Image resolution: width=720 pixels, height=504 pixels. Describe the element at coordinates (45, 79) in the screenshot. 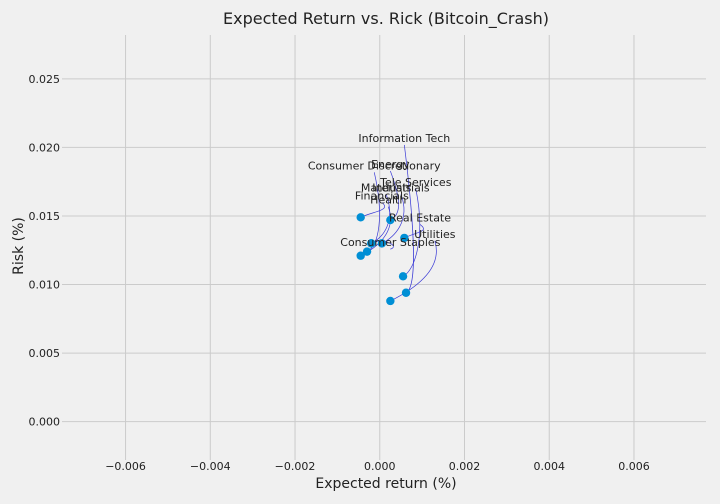

I see `y-tick-label: 0.025` at that location.